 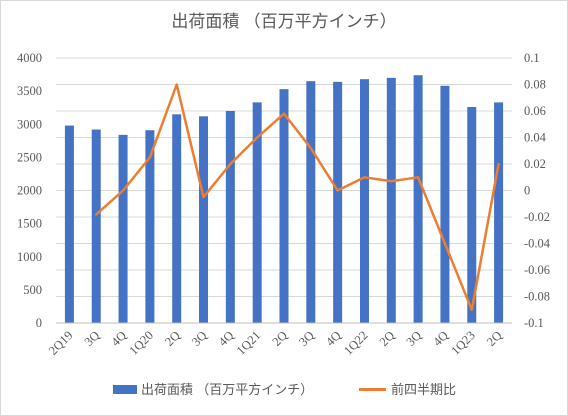 I want to click on right-tick-label: -0.02, so click(x=537, y=217).